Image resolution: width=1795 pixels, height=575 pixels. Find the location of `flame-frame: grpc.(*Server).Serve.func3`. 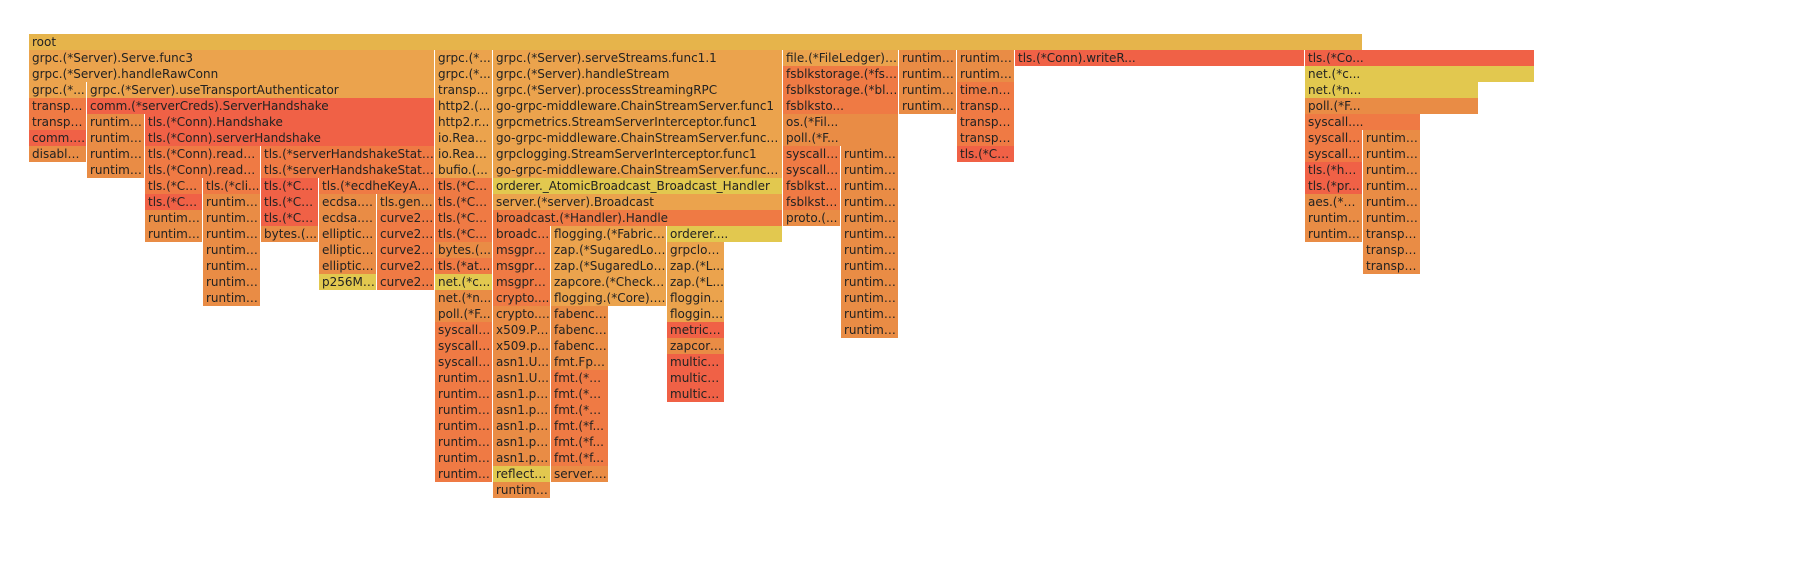

flame-frame: grpc.(*Server).Serve.func3 is located at coordinates (232, 58).